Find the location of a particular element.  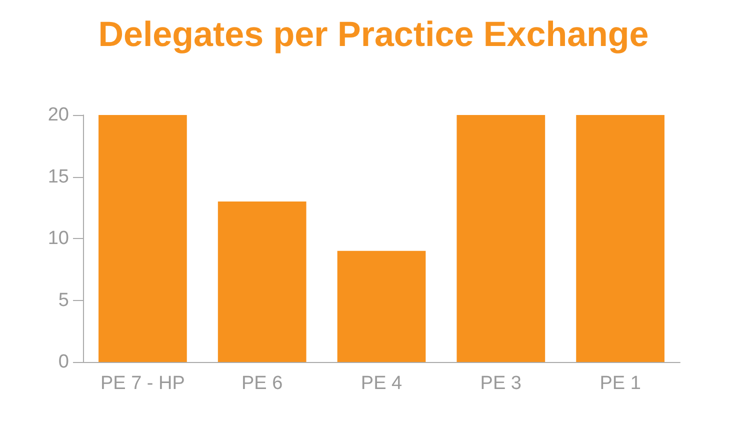

x-tick-label: PE 3 is located at coordinates (501, 383).